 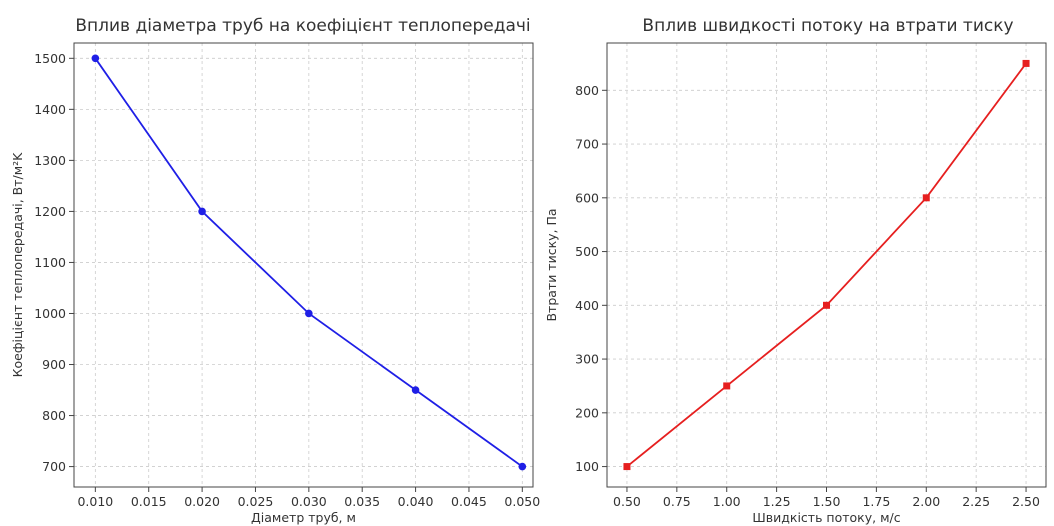 I want to click on x-tick-label: 2.25, so click(x=976, y=501).